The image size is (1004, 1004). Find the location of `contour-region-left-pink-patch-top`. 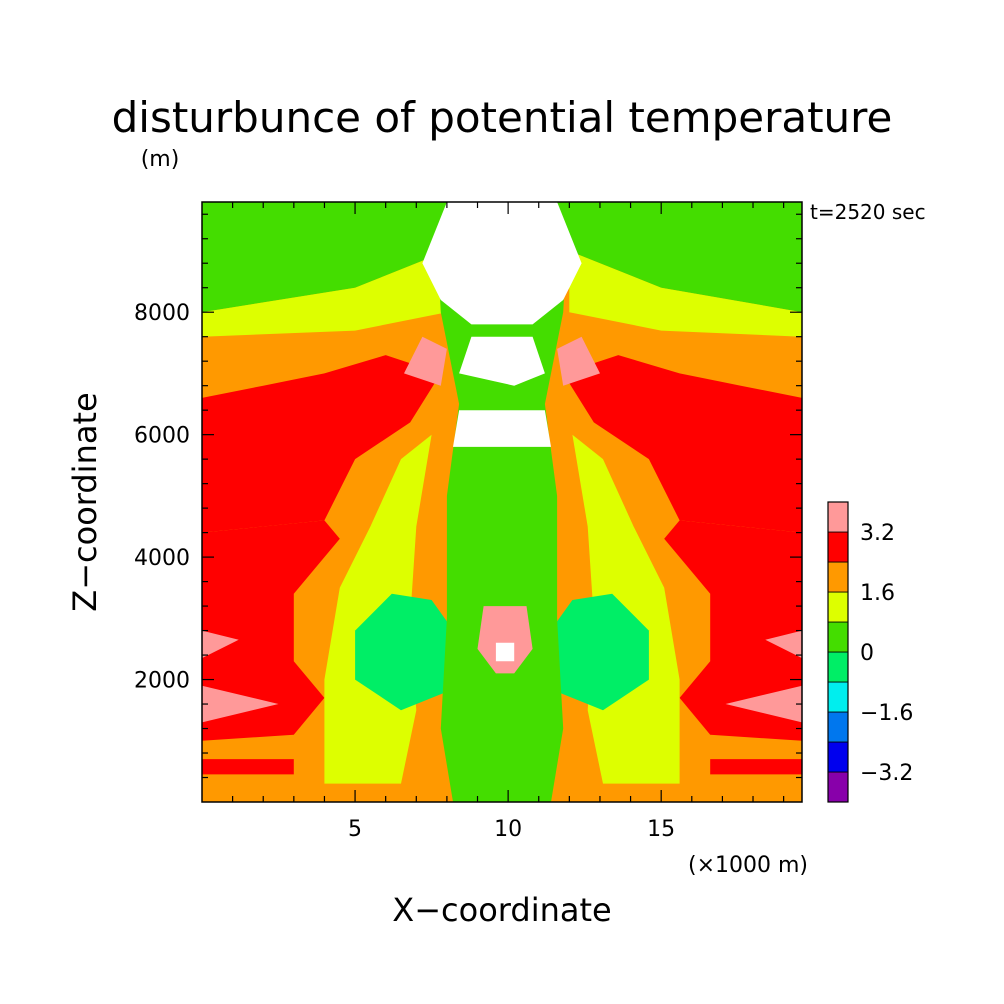

contour-region-left-pink-patch-top is located at coordinates (425, 361).